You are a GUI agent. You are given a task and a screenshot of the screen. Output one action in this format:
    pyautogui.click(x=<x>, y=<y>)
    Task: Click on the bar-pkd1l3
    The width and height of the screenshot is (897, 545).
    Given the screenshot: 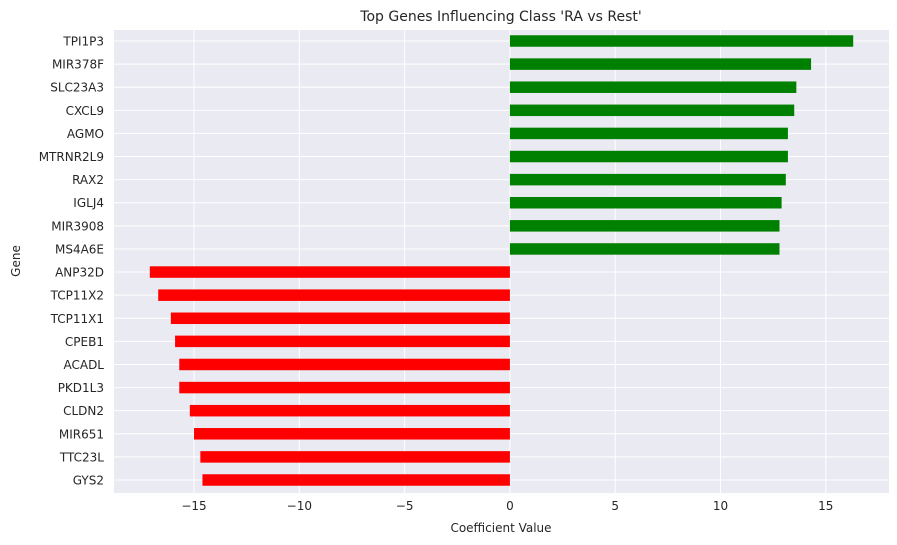 What is the action you would take?
    pyautogui.click(x=344, y=387)
    